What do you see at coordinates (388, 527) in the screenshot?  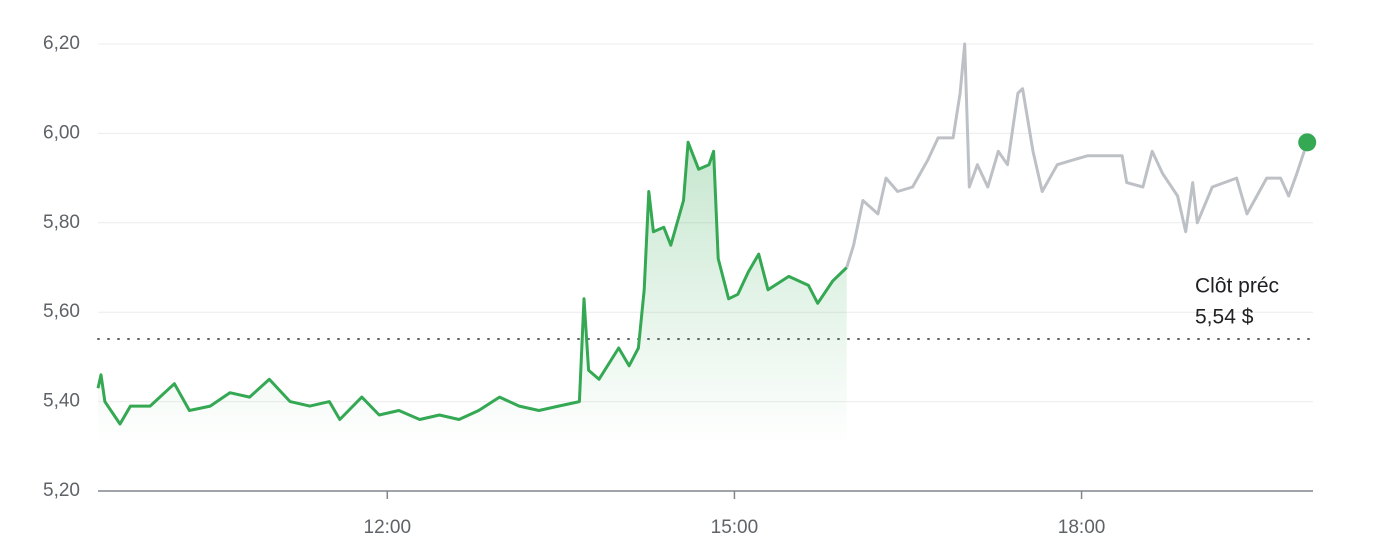 I see `x-tick-label: 12:00` at bounding box center [388, 527].